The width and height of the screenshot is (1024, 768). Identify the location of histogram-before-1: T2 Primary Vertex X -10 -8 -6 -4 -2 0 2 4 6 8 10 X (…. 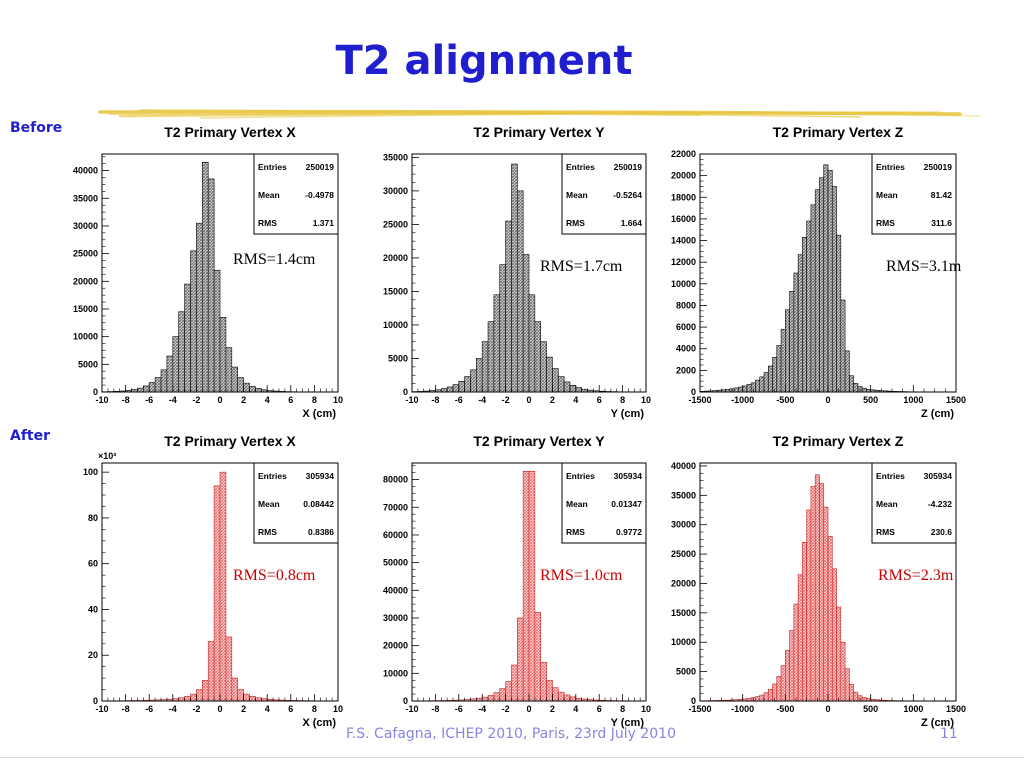
(208, 272).